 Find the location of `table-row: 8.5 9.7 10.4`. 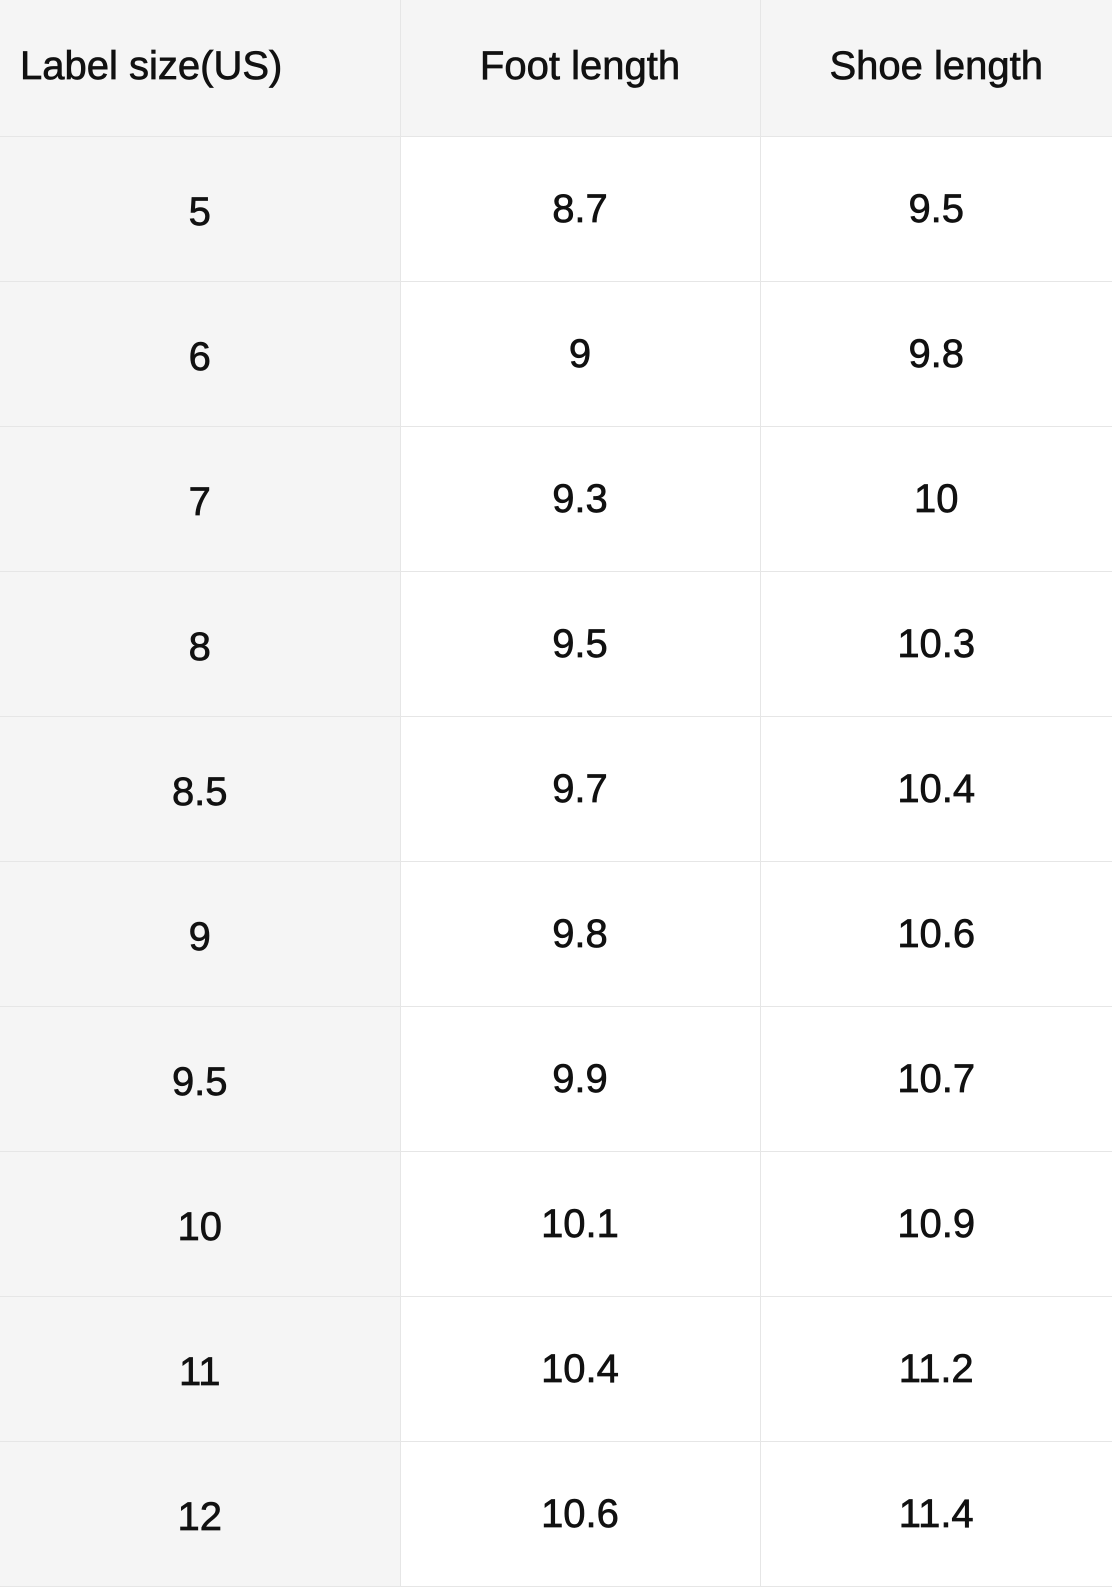

table-row: 8.5 9.7 10.4 is located at coordinates (556, 789).